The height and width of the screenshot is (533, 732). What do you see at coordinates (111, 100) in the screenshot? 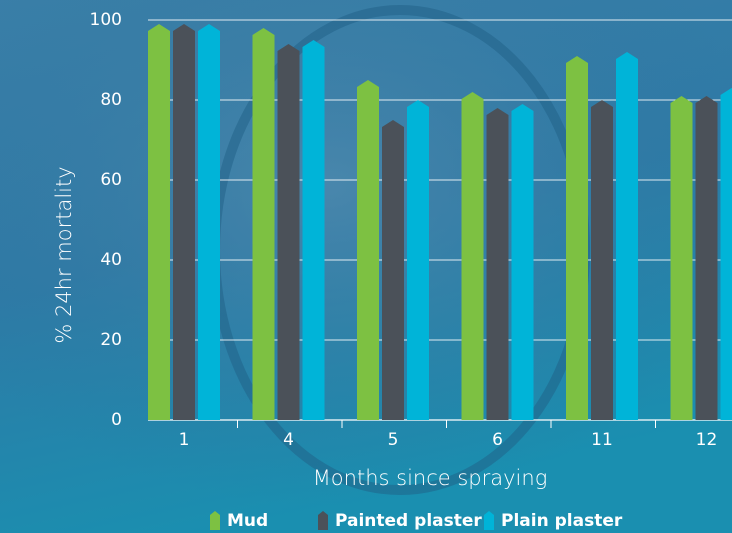
I see `y-tick-label: 80` at bounding box center [111, 100].